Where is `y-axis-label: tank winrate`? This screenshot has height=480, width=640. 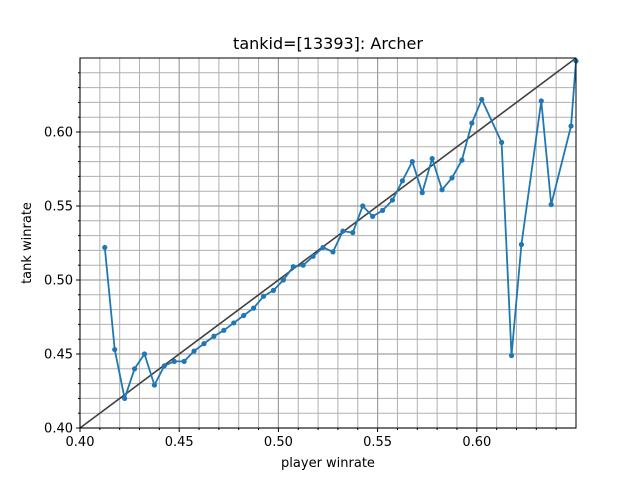 y-axis-label: tank winrate is located at coordinates (27, 243).